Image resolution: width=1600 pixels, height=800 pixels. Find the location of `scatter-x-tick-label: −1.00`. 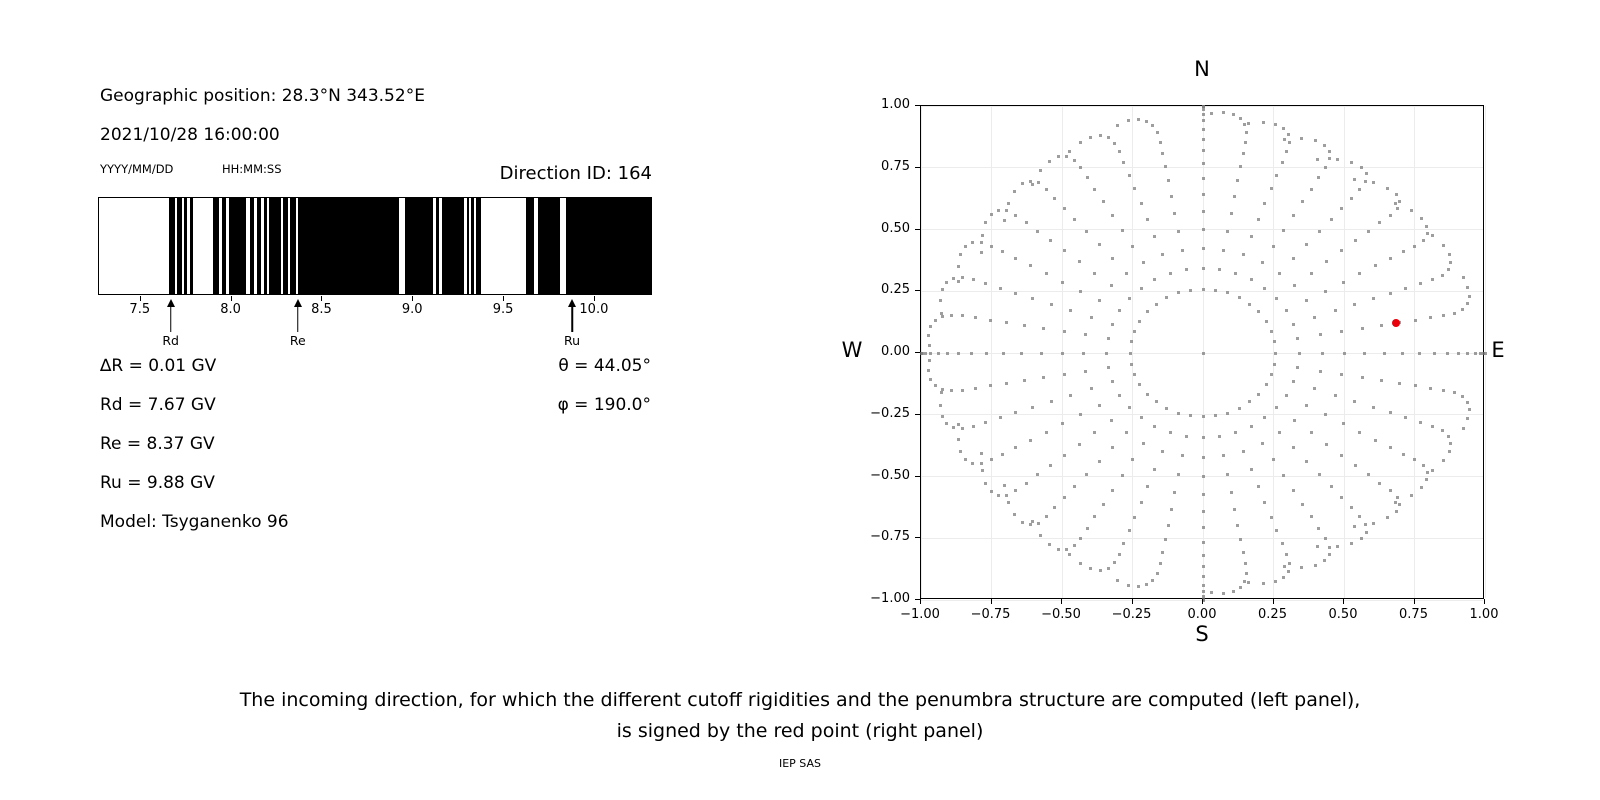

scatter-x-tick-label: −1.00 is located at coordinates (920, 614).